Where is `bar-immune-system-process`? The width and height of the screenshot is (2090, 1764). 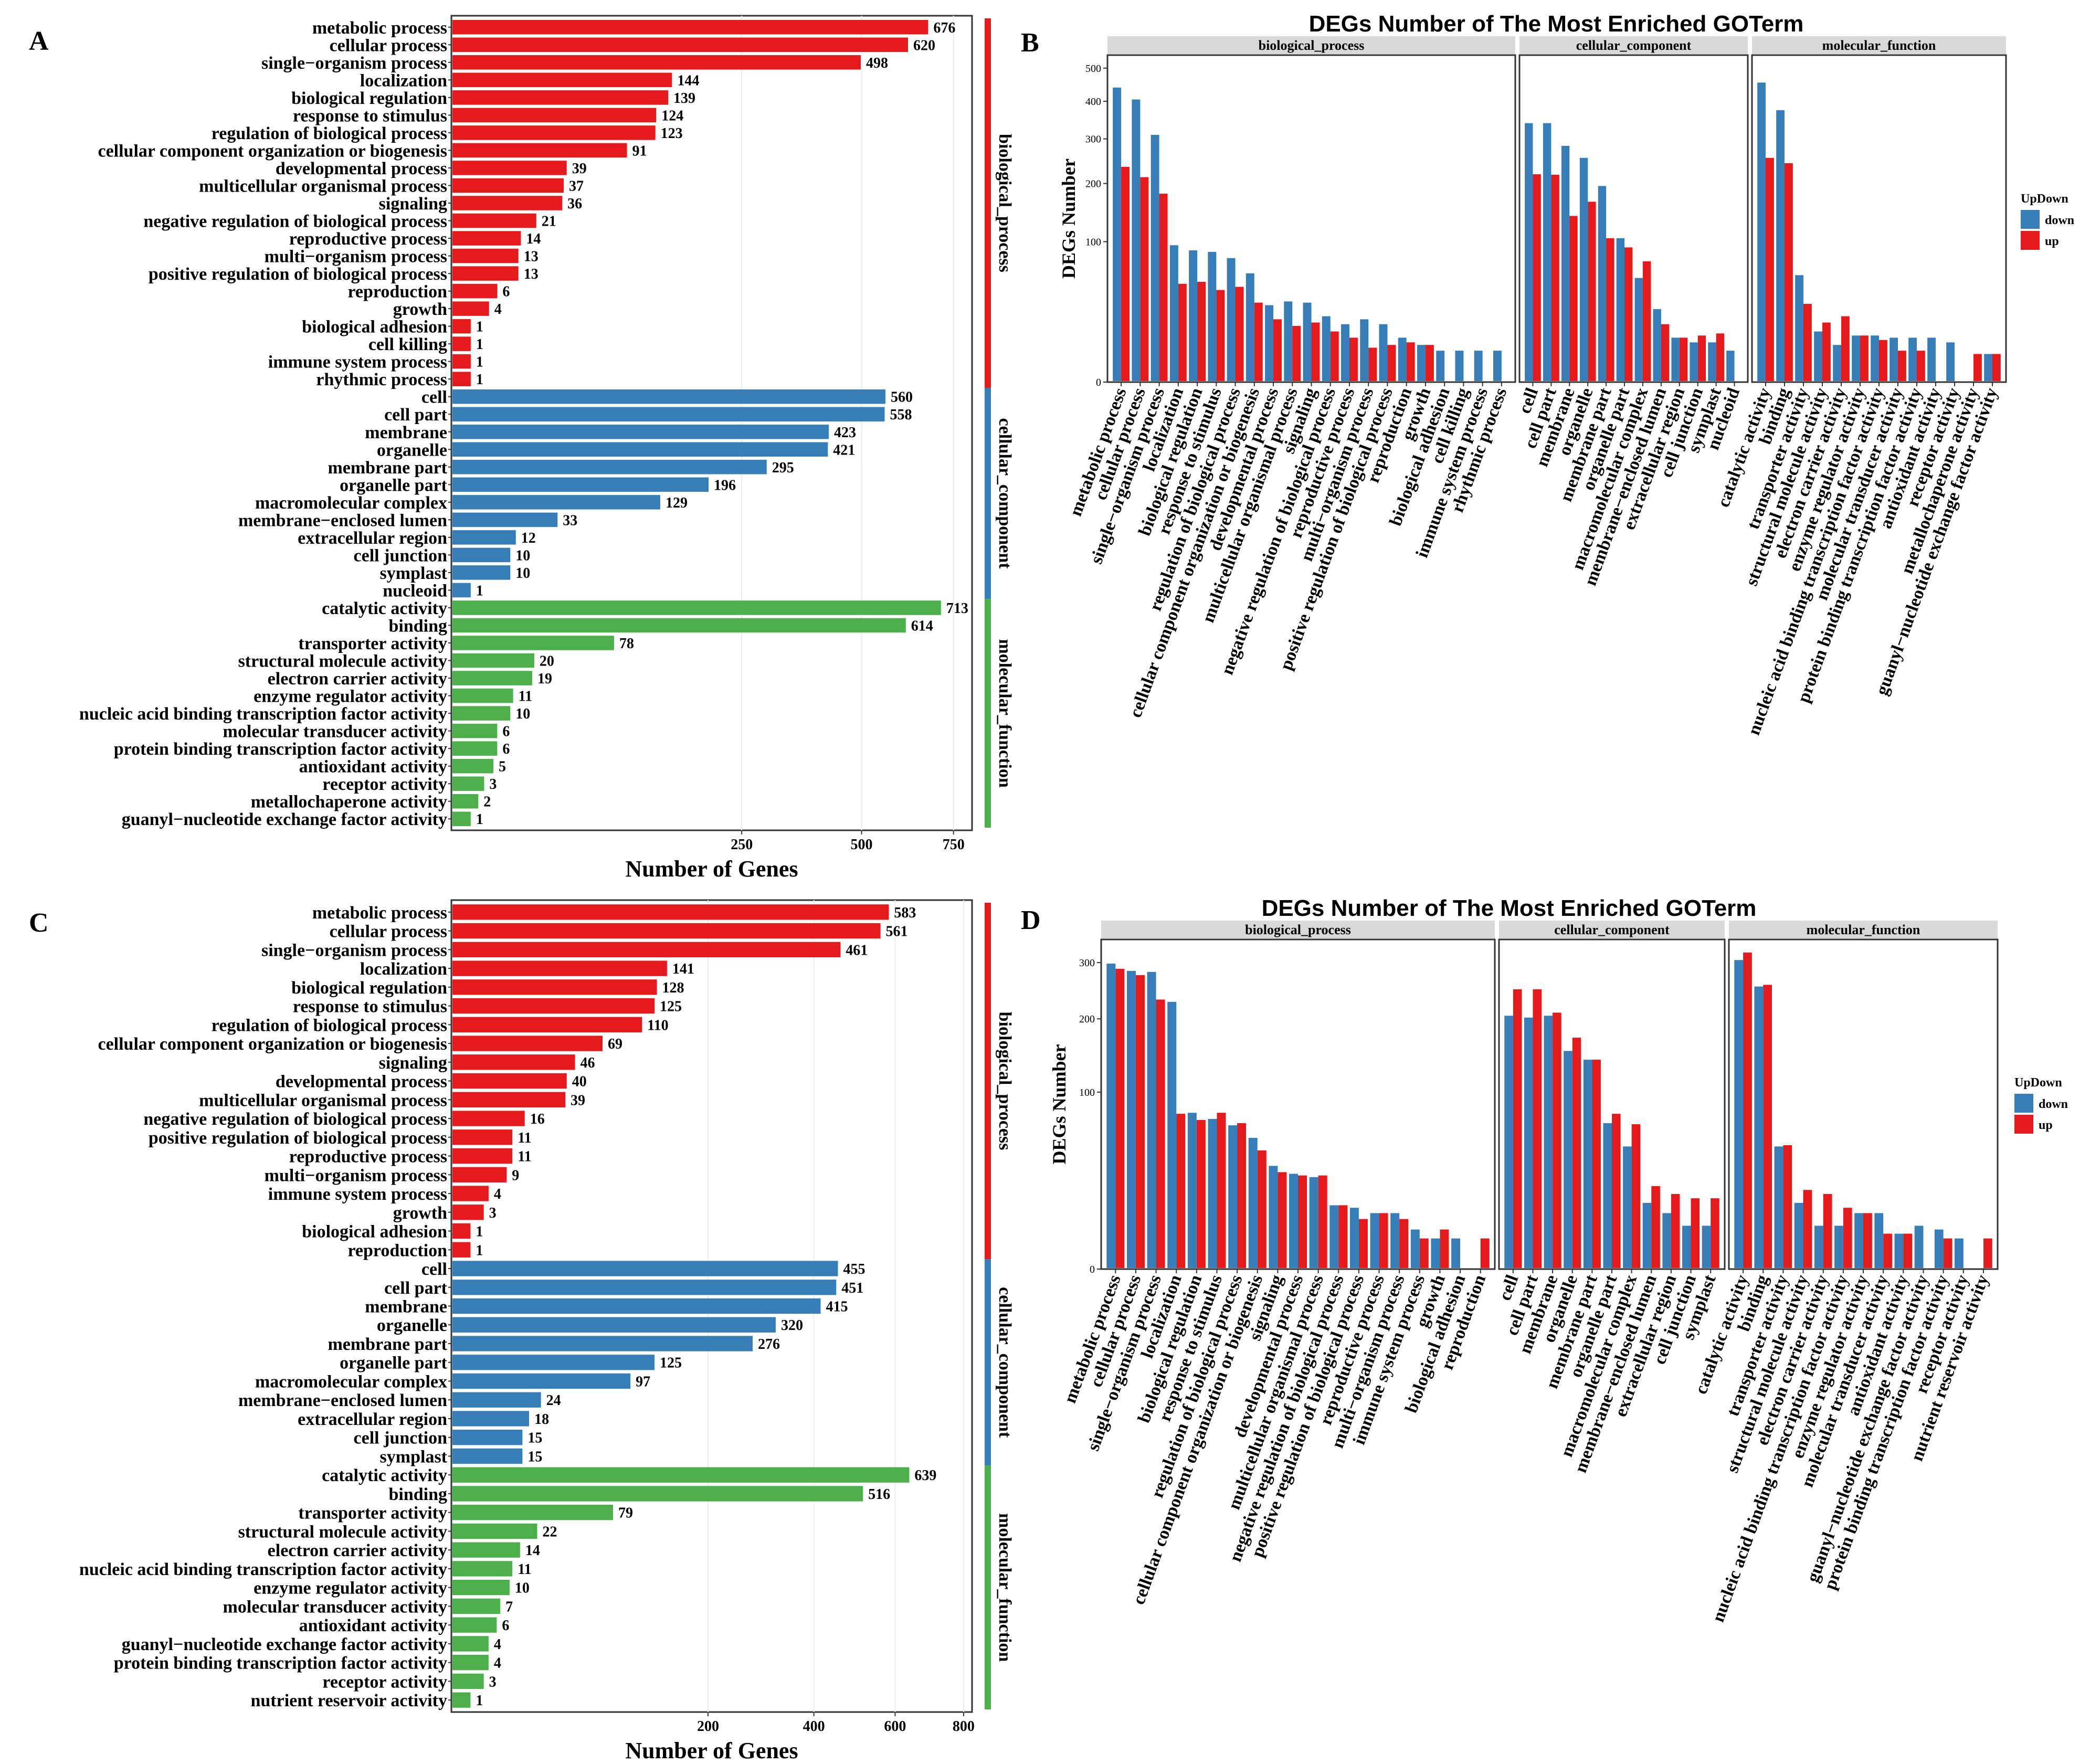
bar-immune-system-process is located at coordinates (470, 1193).